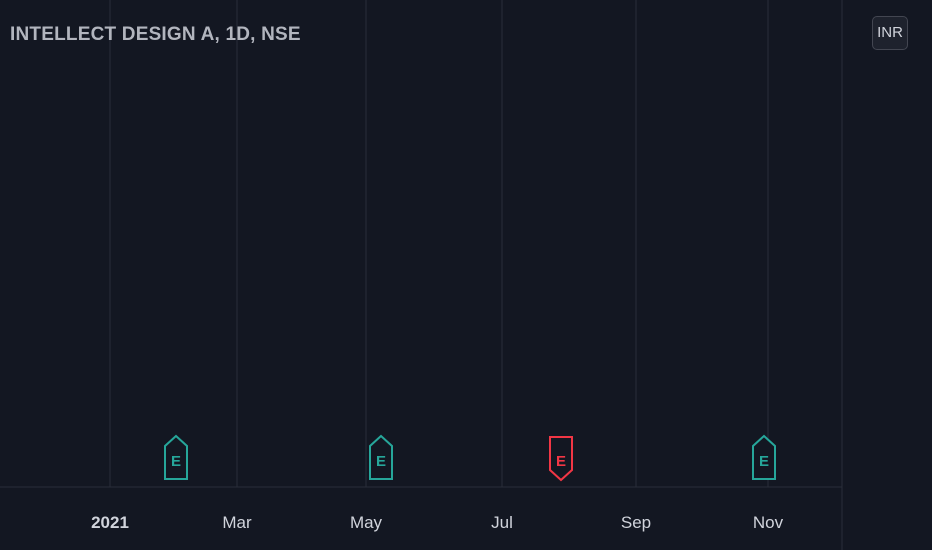  I want to click on currency-button: INR, so click(890, 33).